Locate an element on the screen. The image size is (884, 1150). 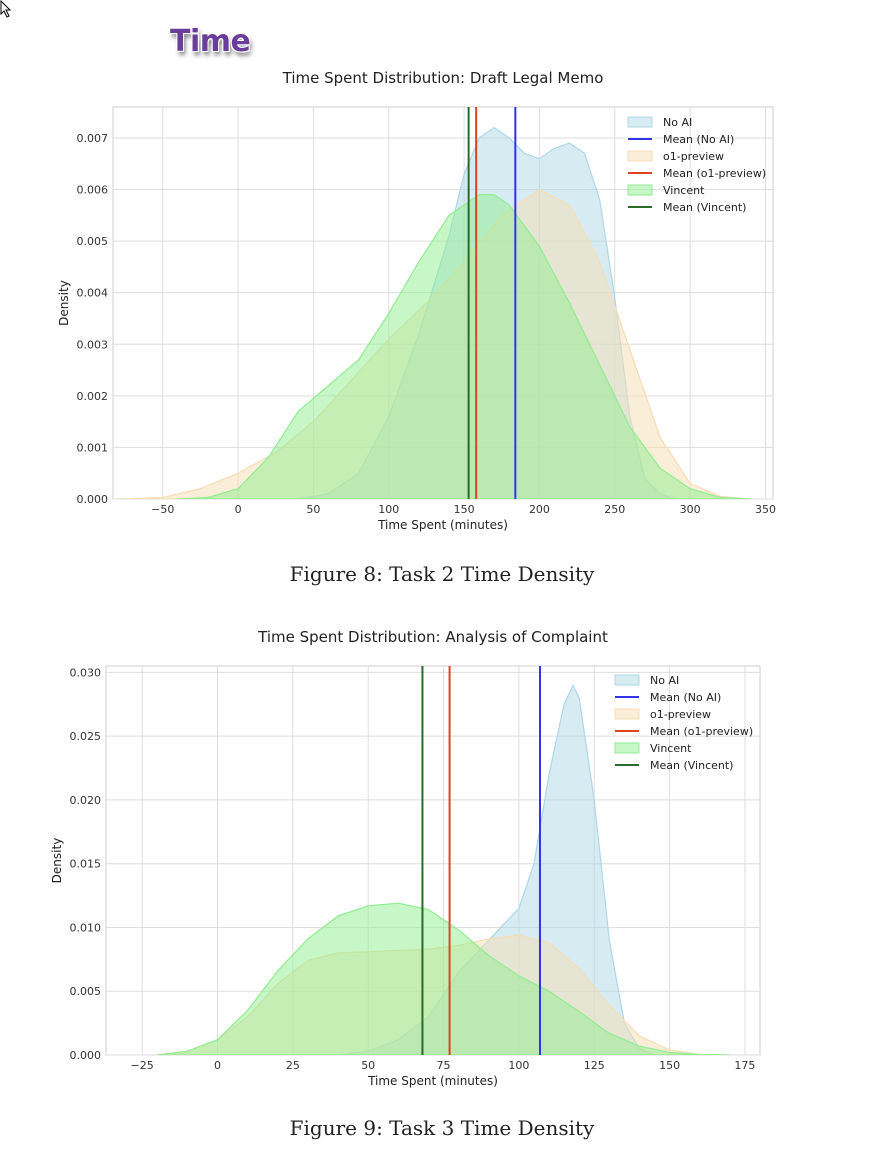
x-tick-label: 175 is located at coordinates (744, 1065).